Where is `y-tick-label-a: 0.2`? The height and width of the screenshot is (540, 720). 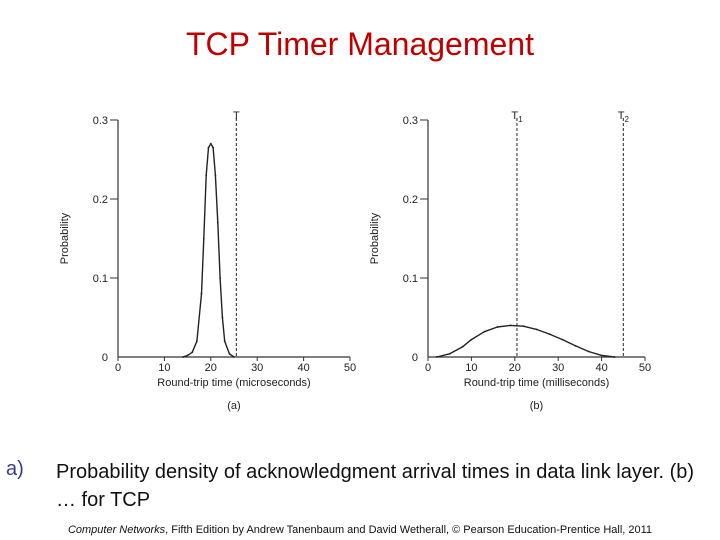 y-tick-label-a: 0.2 is located at coordinates (100, 200).